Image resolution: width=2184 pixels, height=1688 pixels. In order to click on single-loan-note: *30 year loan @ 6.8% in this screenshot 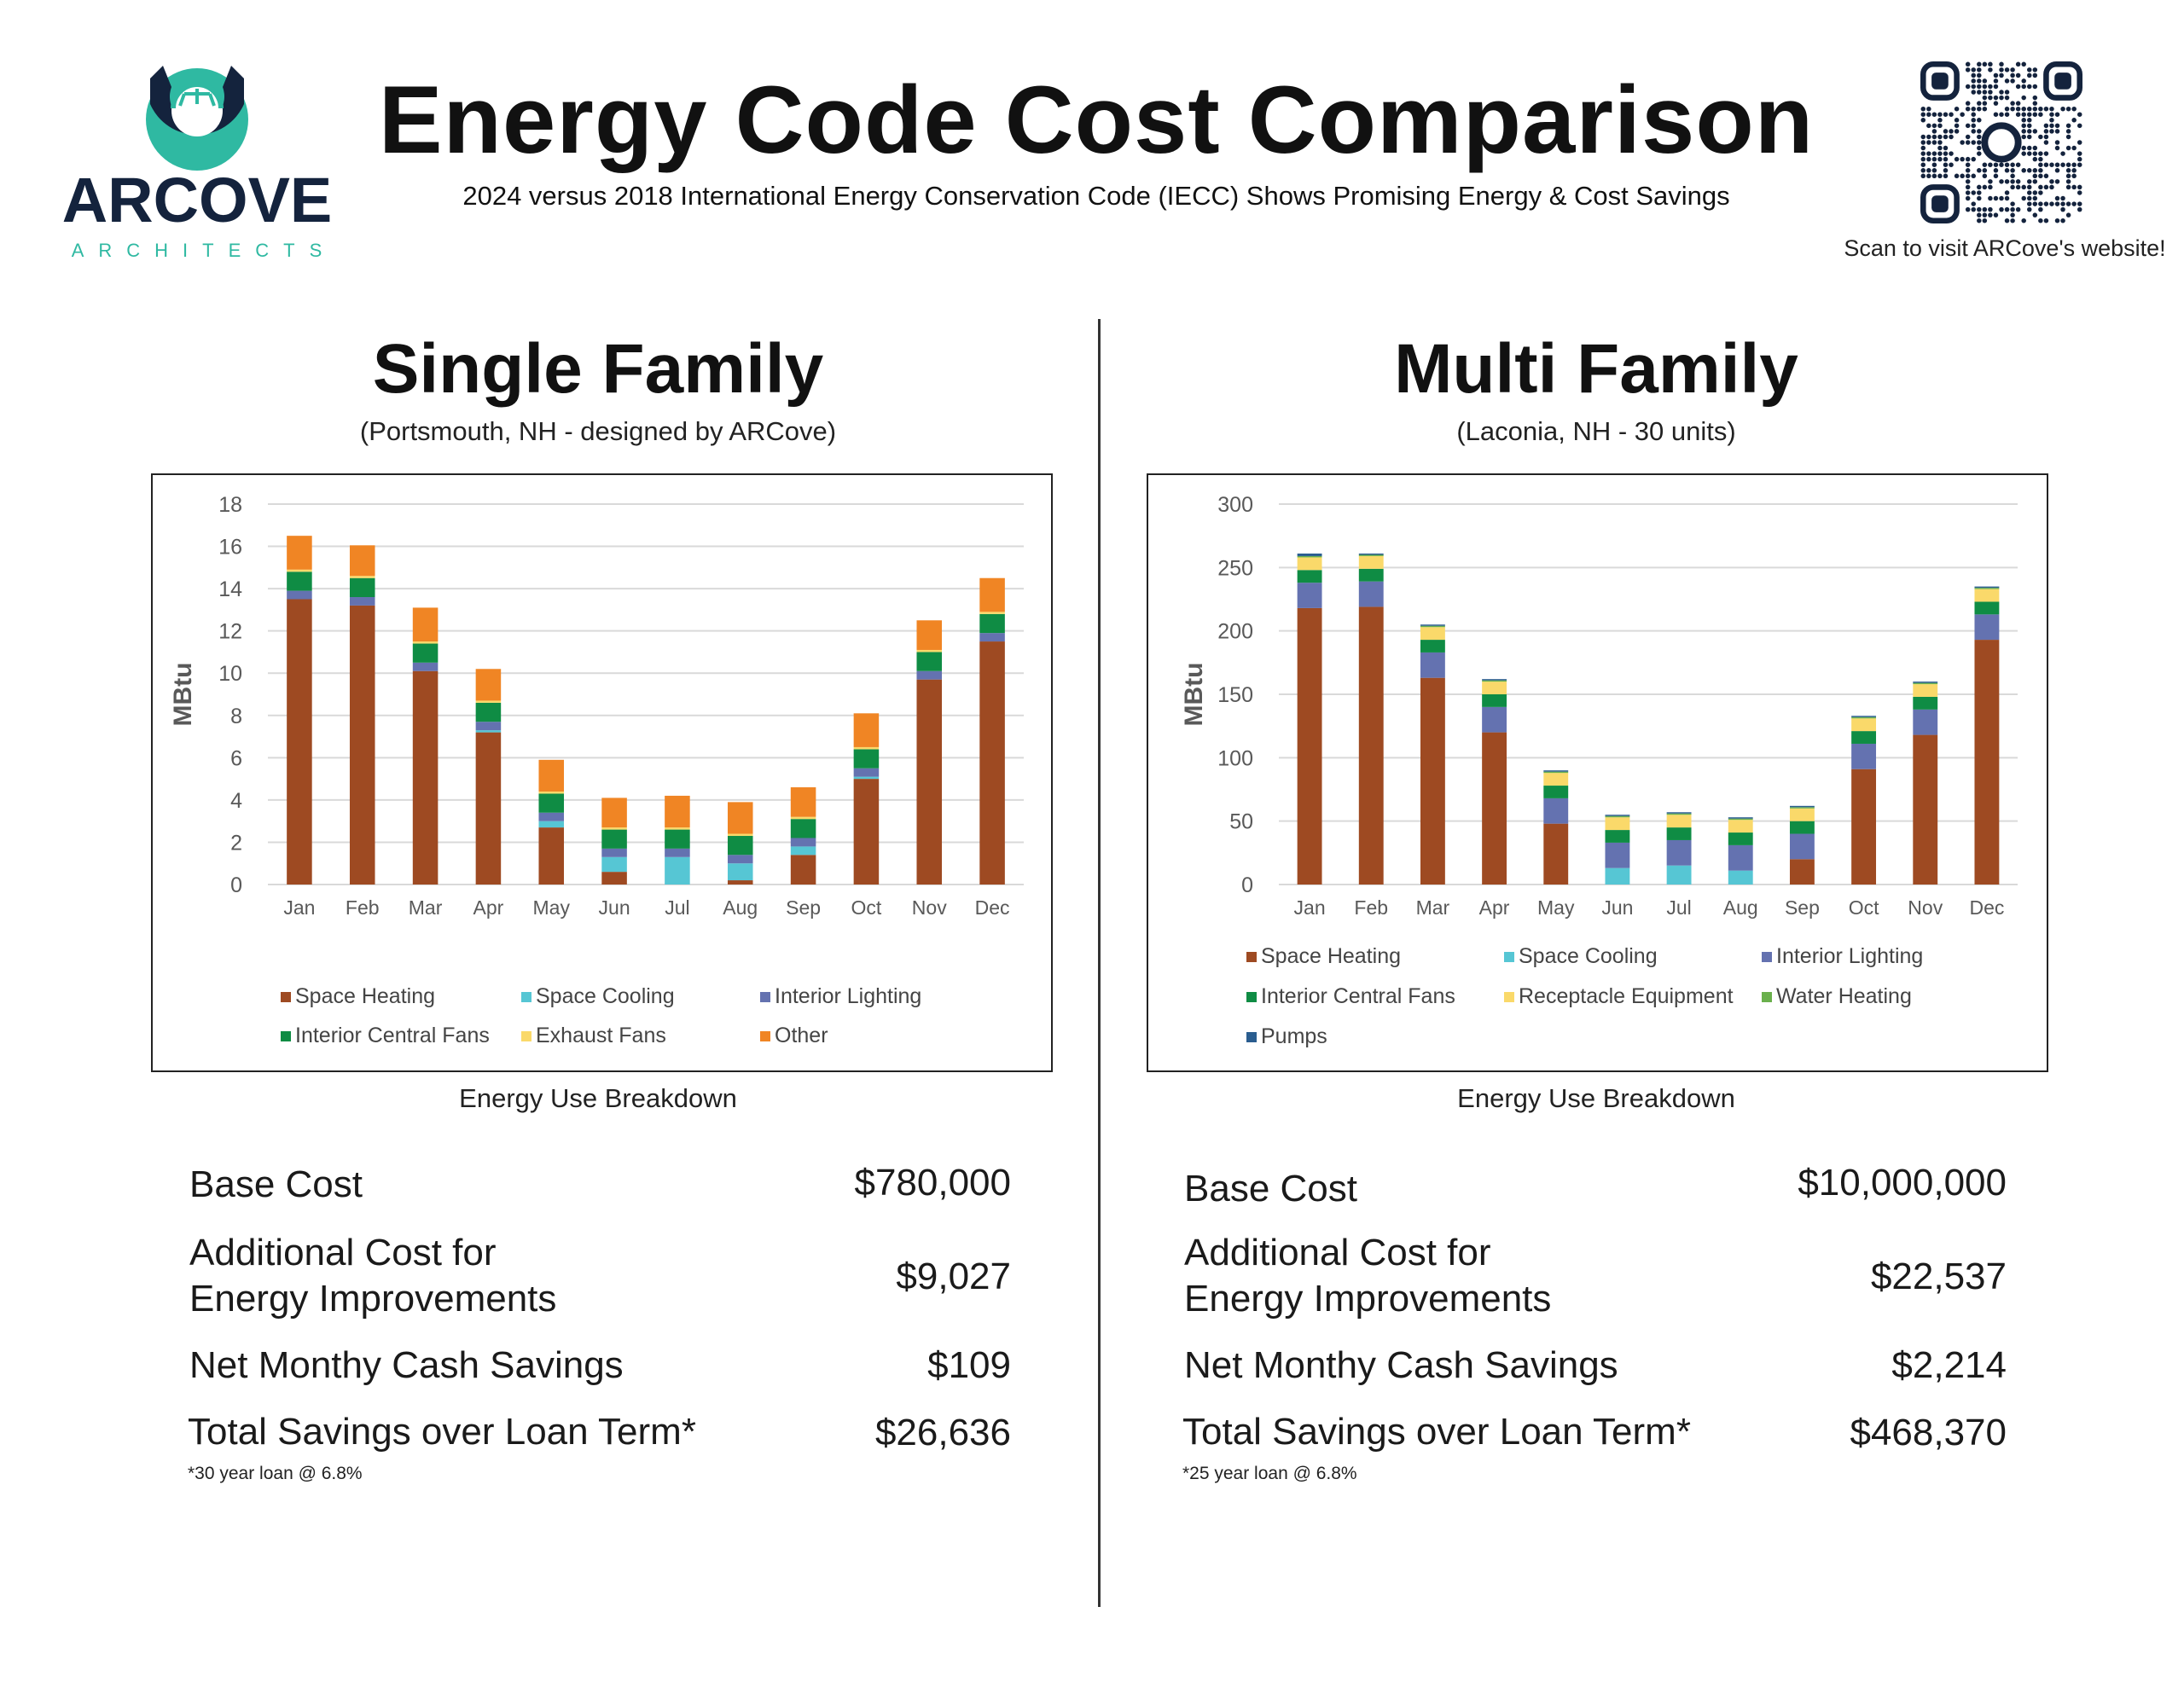, I will do `click(275, 1474)`.